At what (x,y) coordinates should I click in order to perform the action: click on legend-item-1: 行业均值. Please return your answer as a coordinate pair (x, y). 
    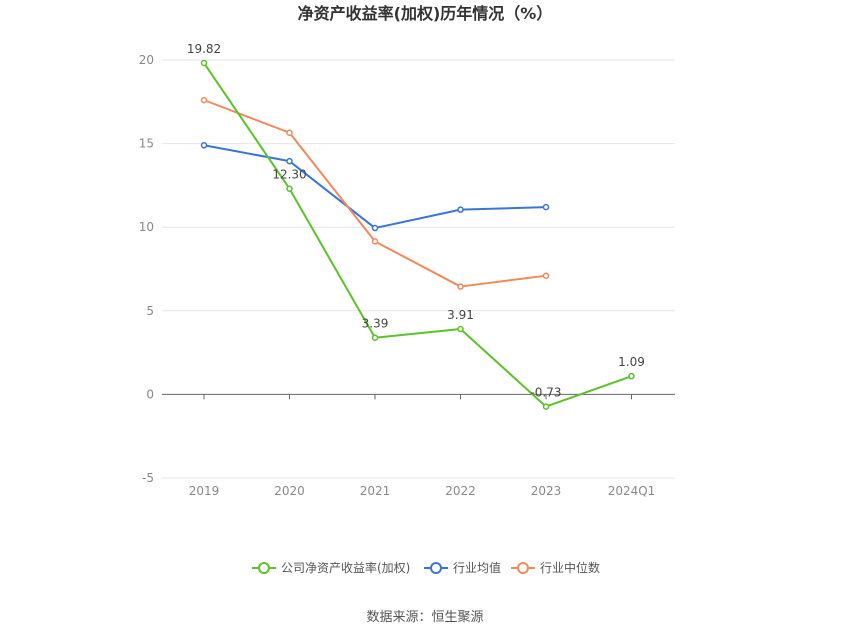
    Looking at the image, I should click on (462, 567).